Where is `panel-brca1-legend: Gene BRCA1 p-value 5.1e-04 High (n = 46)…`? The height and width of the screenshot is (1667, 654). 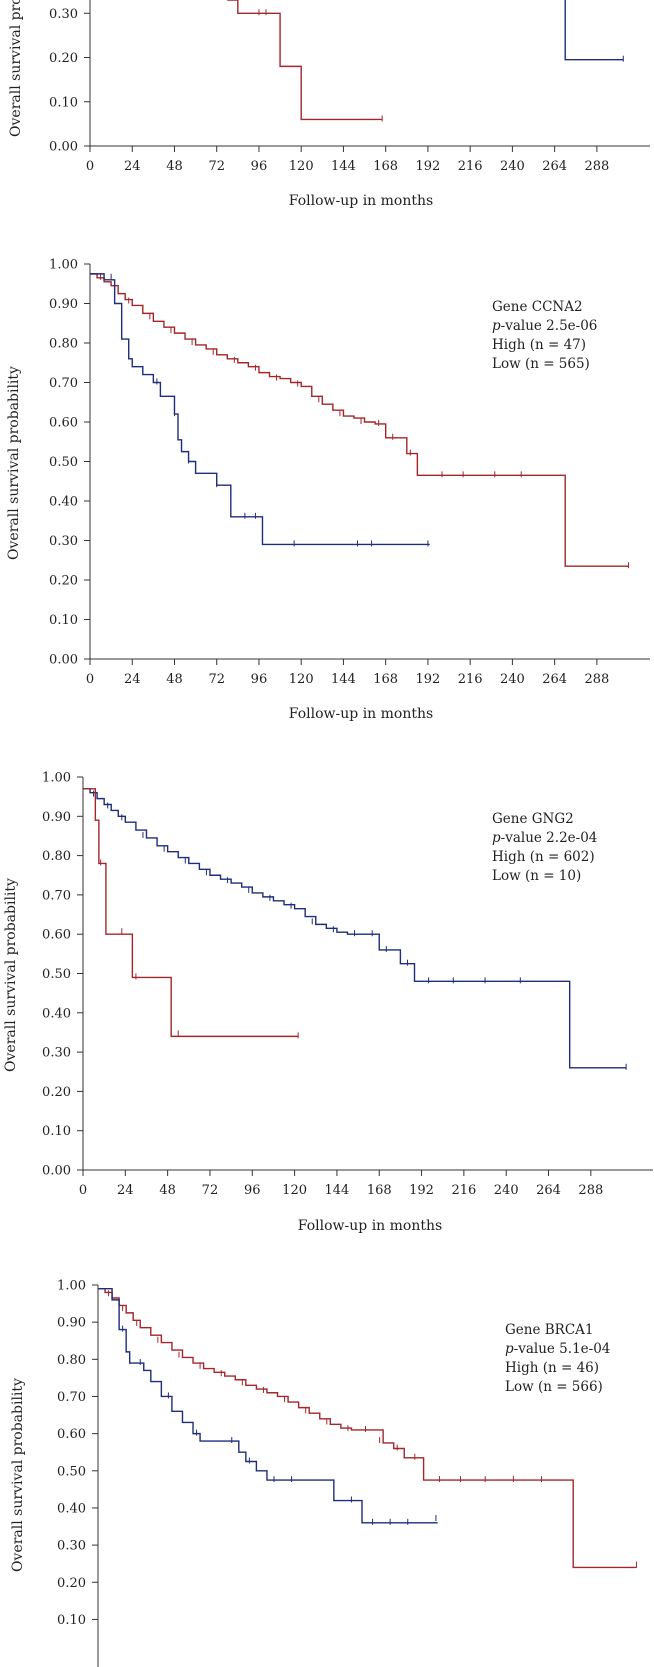 panel-brca1-legend: Gene BRCA1 p-value 5.1e-04 High (n = 46)… is located at coordinates (557, 1358).